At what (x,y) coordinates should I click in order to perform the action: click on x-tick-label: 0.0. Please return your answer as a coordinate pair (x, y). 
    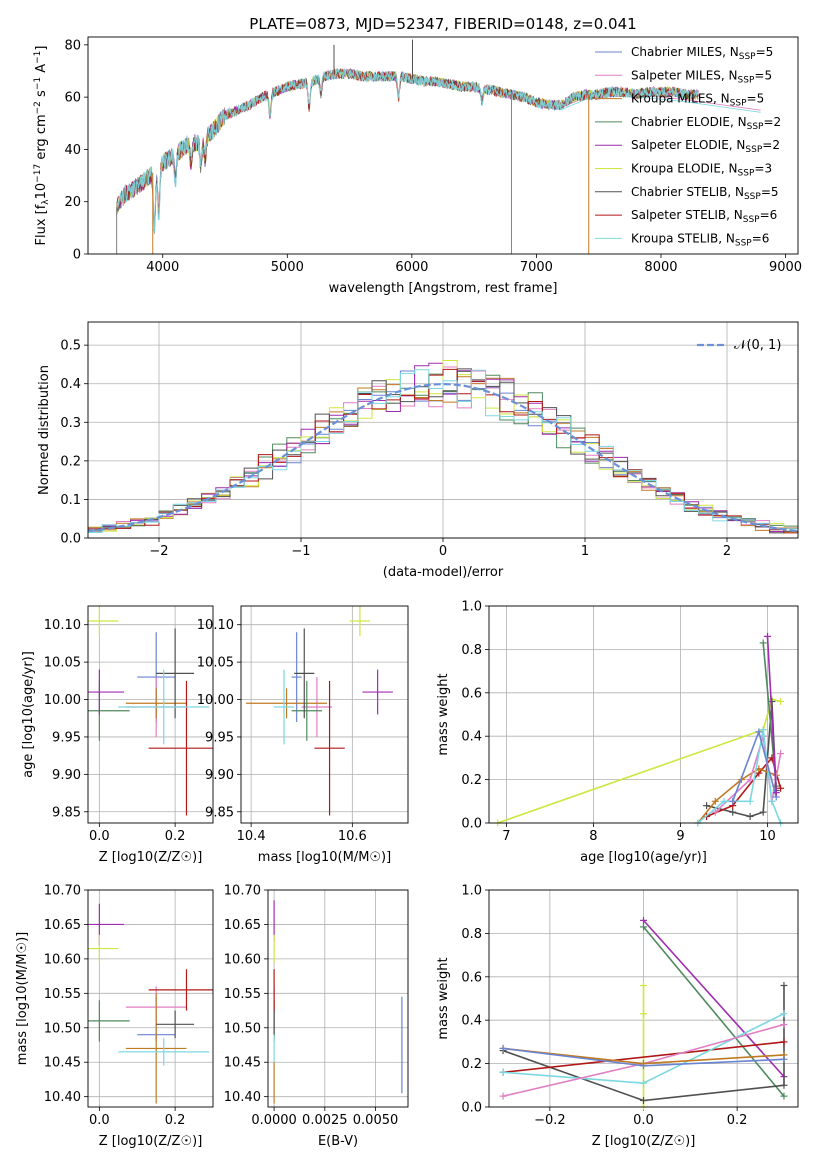
    Looking at the image, I should click on (99, 1120).